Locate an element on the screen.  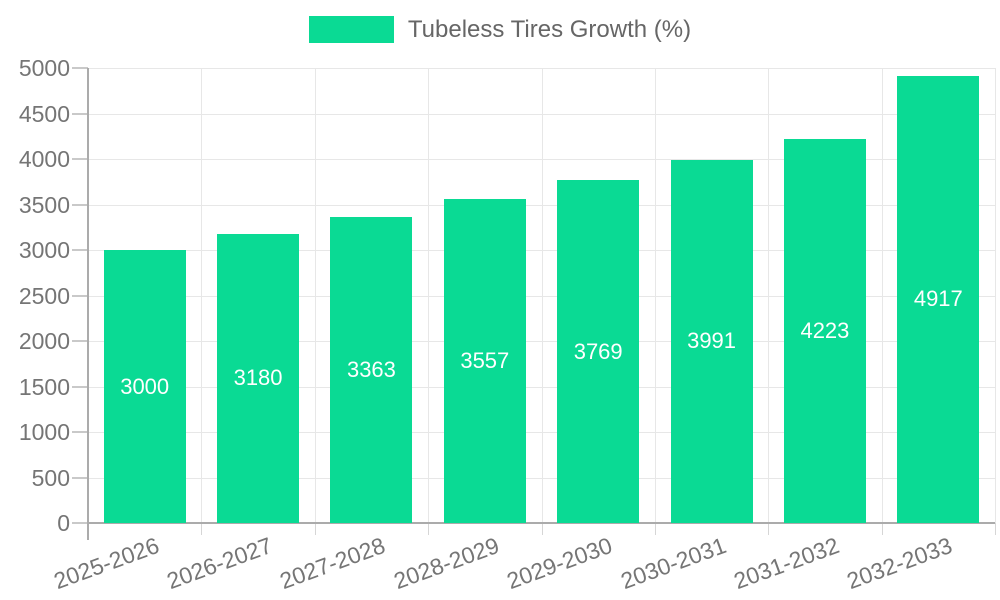
y-tick-label: 4000 is located at coordinates (44, 159).